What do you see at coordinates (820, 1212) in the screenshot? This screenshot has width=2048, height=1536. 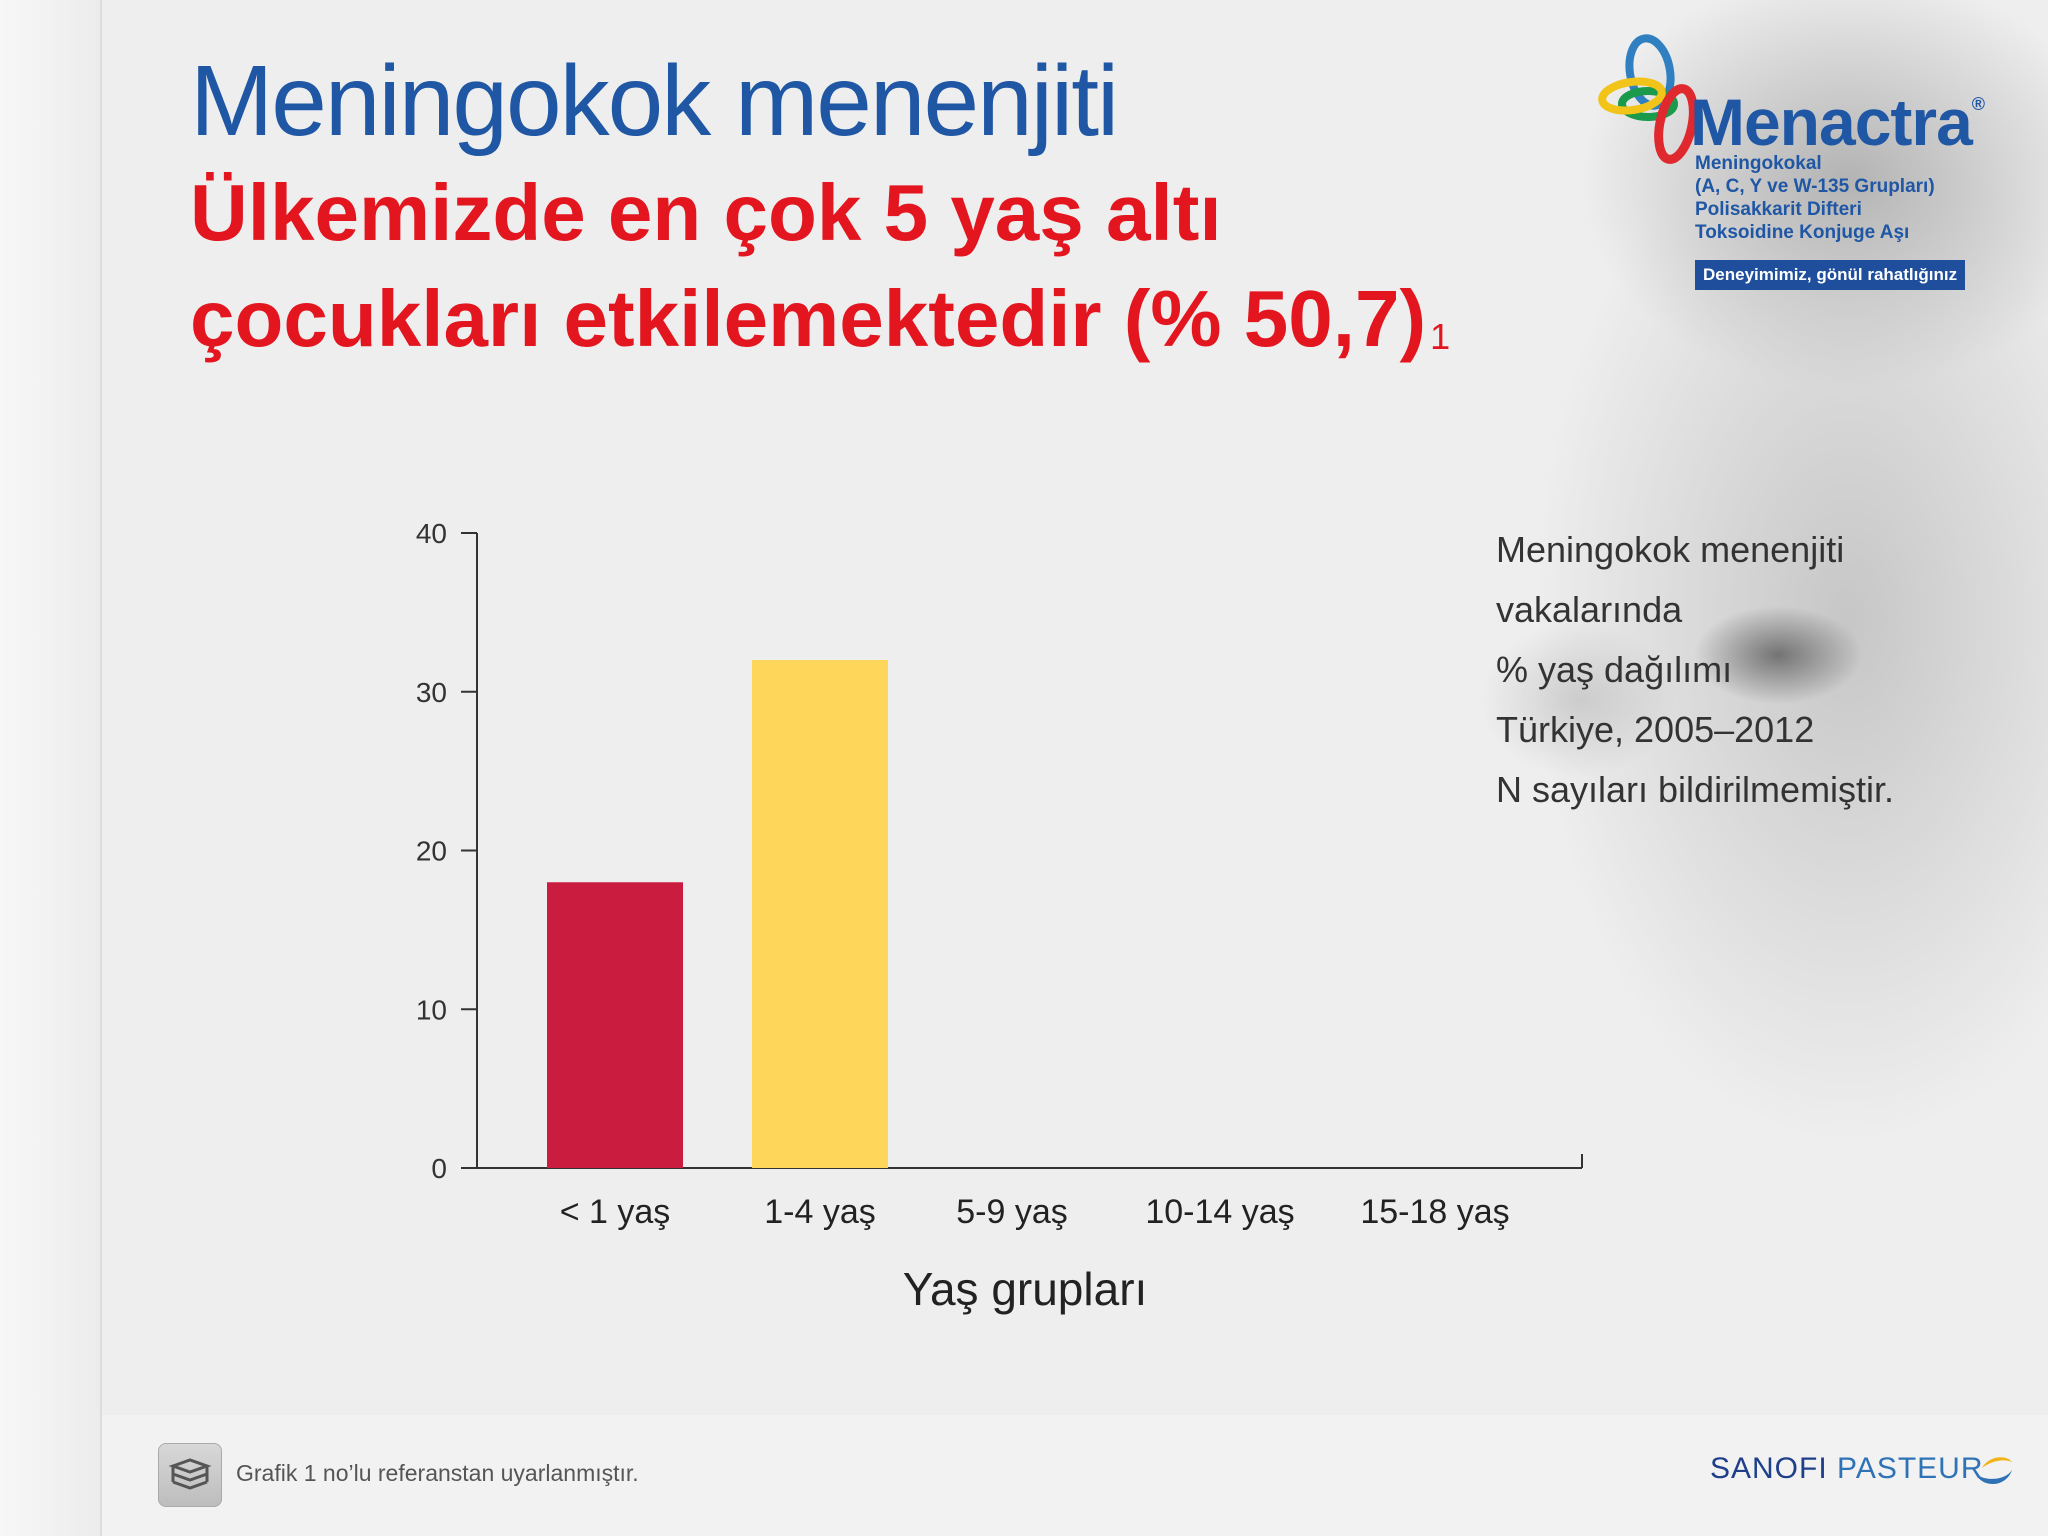 I see `x-tick-label: 1-4 yaş` at bounding box center [820, 1212].